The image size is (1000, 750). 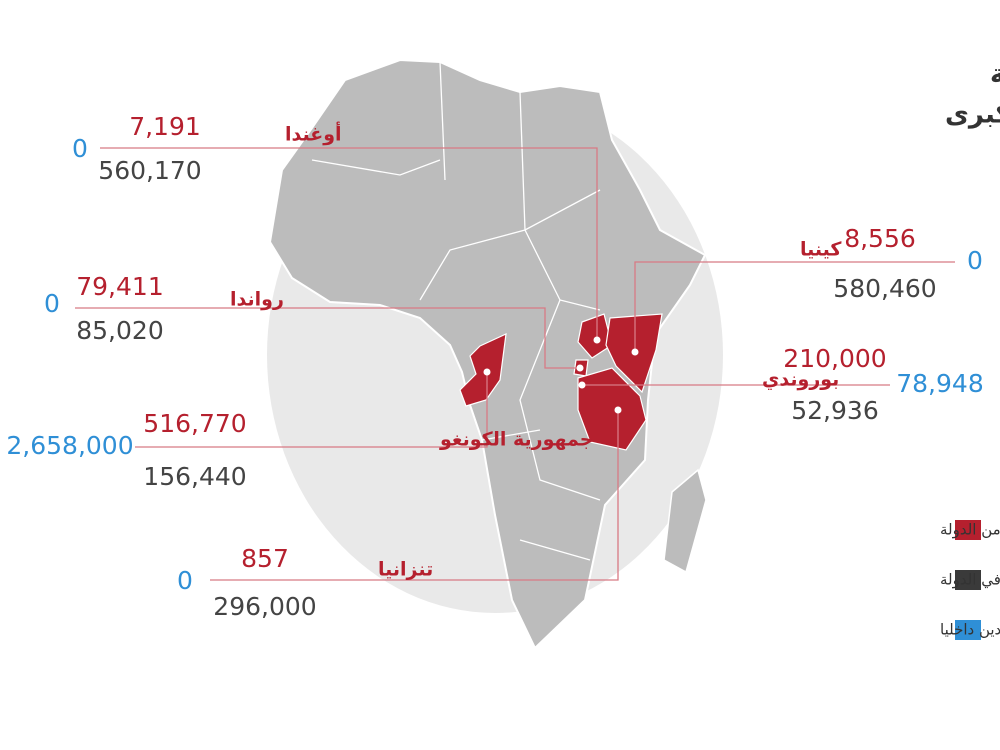 I want to click on refugees-in: 580,460, so click(x=884, y=288).